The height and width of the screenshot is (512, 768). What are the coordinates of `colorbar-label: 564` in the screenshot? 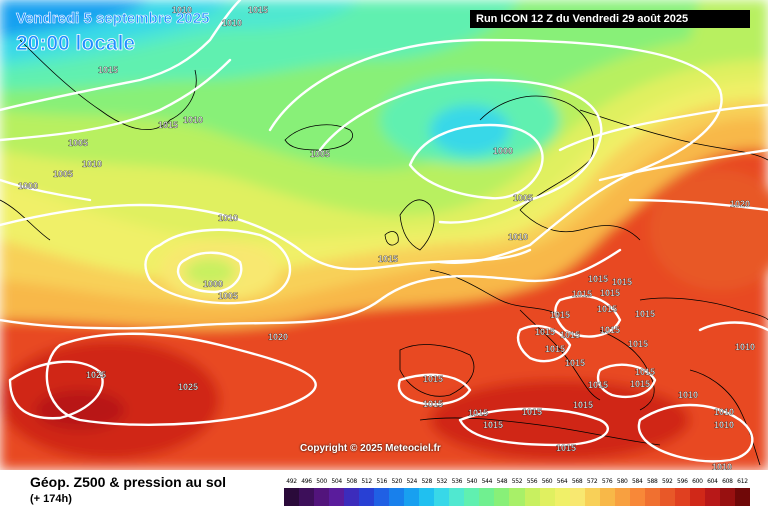 It's located at (562, 481).